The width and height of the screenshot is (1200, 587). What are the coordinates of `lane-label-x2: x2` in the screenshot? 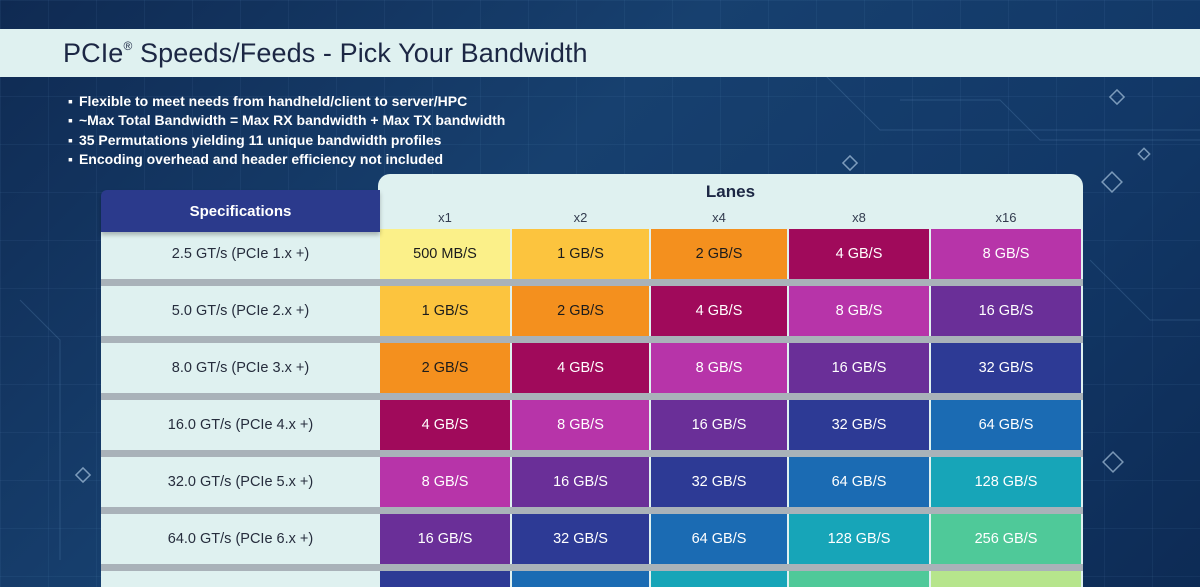 It's located at (580, 217).